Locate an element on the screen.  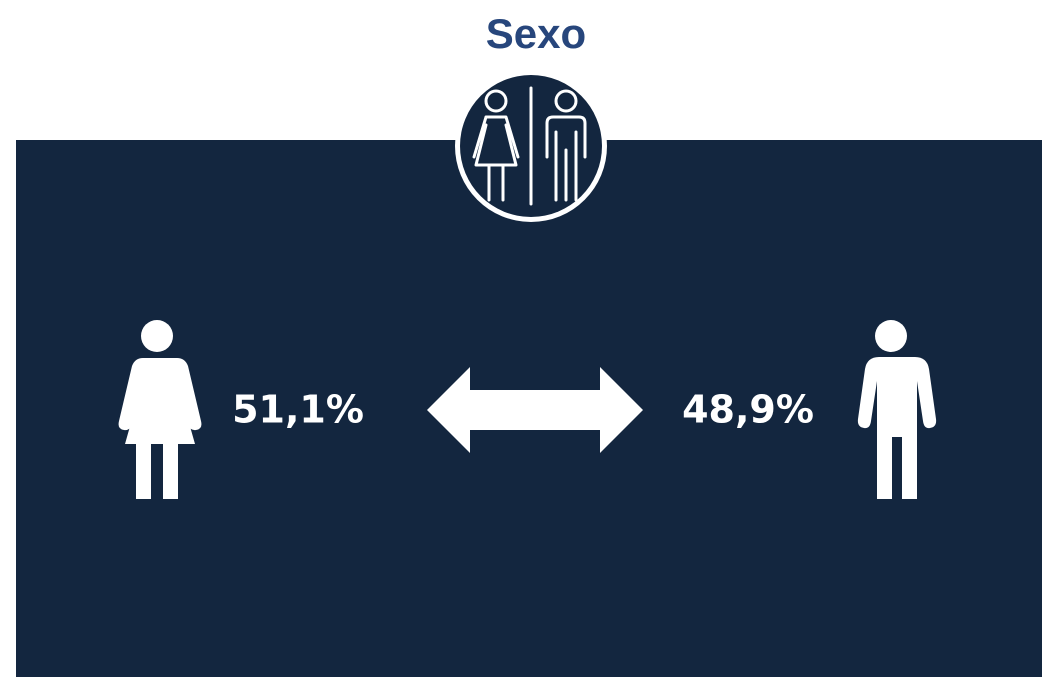
gender-icon is located at coordinates (531, 146).